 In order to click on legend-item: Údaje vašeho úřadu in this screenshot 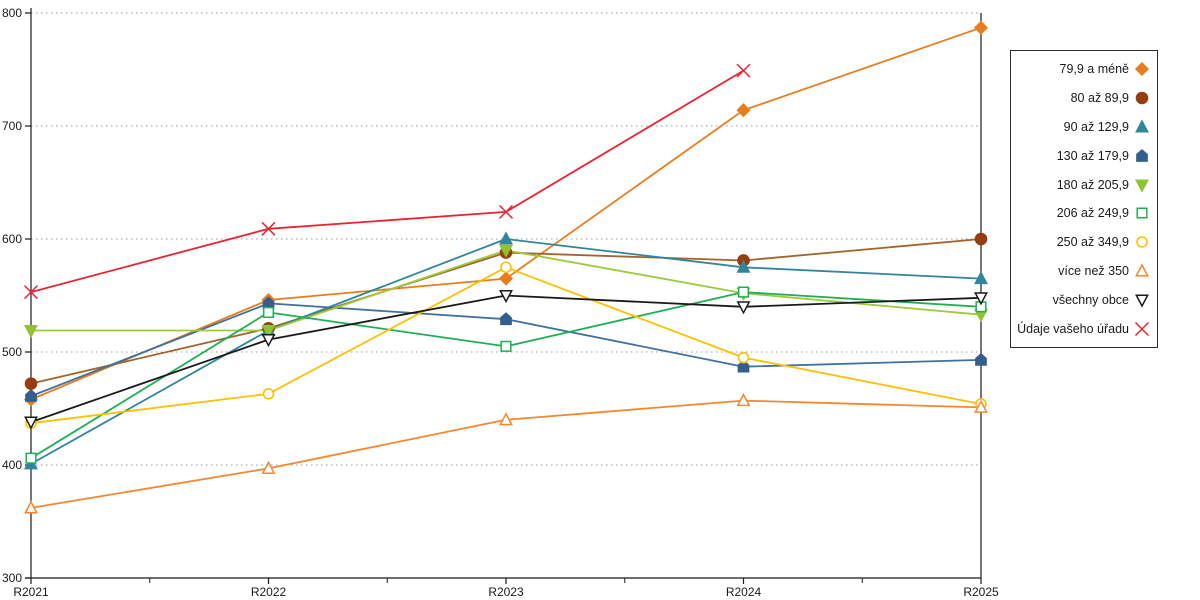, I will do `click(1084, 329)`.